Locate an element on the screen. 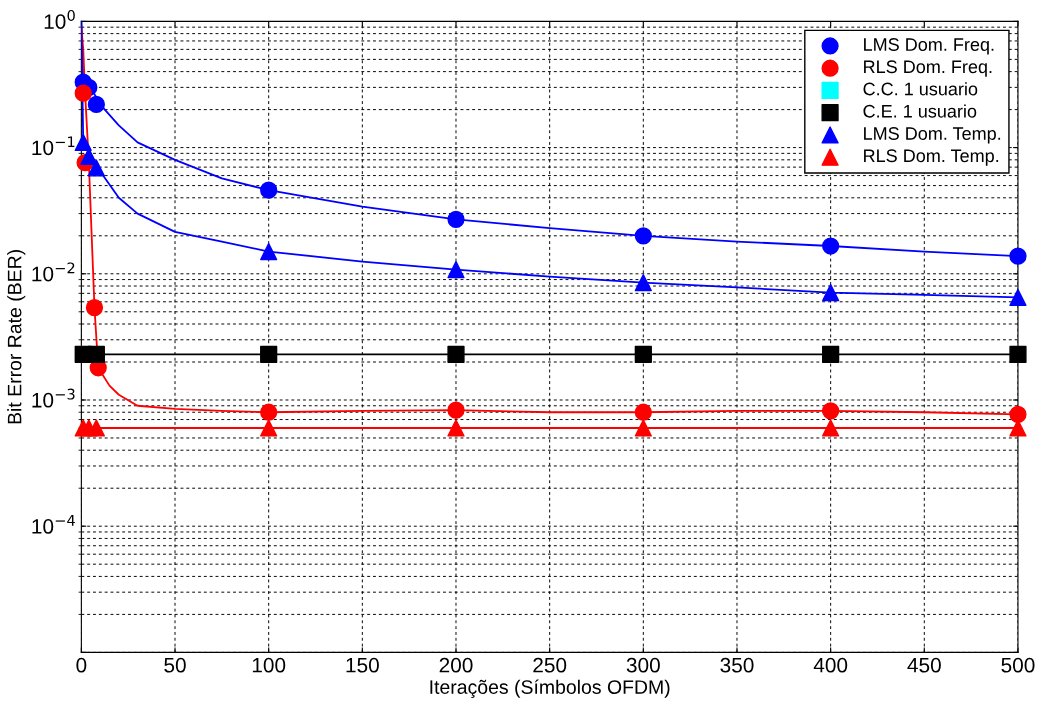  x-tick-label: 250 is located at coordinates (550, 665).